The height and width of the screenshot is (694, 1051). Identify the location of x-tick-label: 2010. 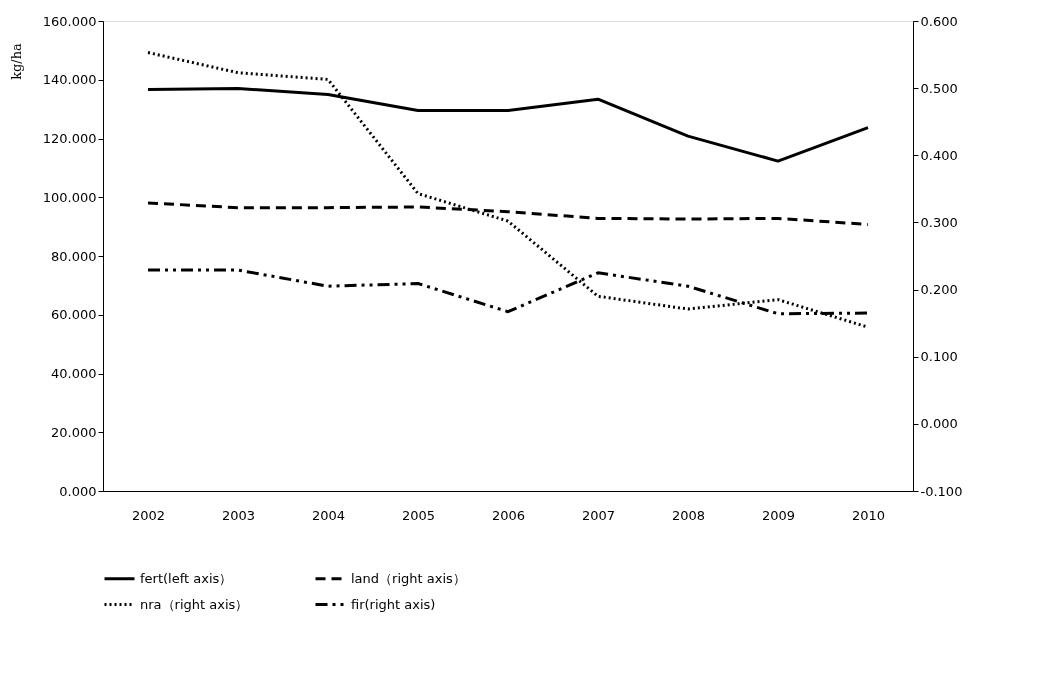
(868, 515).